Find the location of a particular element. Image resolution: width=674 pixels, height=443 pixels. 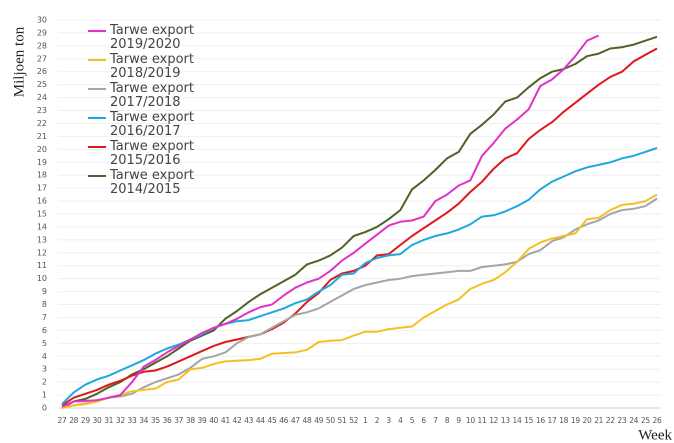

legend-label: Tarwe export 2016/2017 is located at coordinates (152, 124).